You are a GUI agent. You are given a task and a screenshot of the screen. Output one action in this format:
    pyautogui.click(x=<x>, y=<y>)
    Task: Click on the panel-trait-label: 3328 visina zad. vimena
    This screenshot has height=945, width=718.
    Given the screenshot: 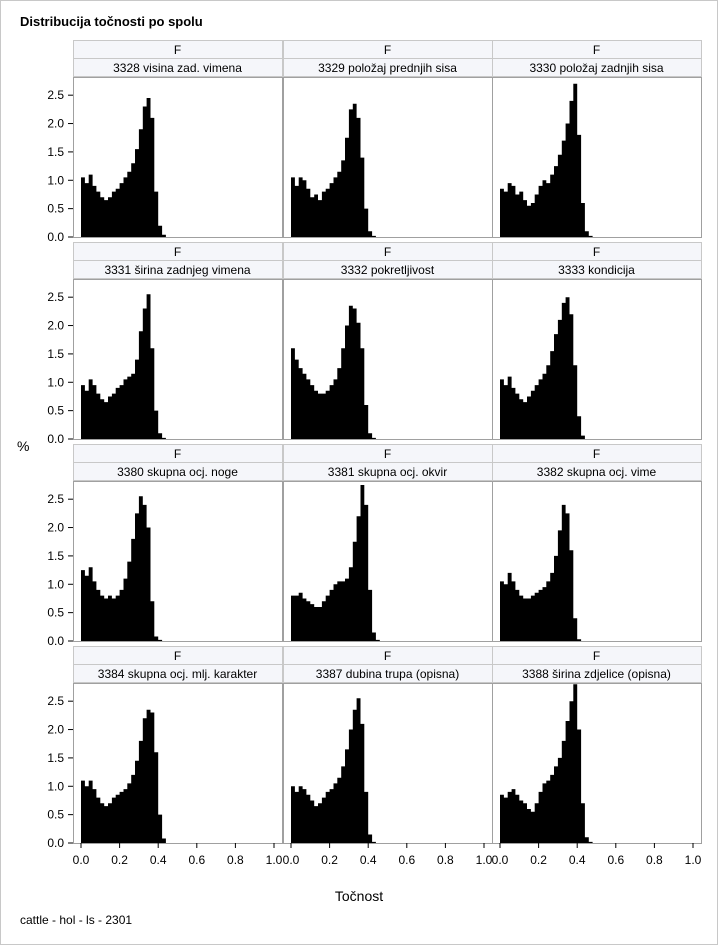 What is the action you would take?
    pyautogui.click(x=177, y=68)
    